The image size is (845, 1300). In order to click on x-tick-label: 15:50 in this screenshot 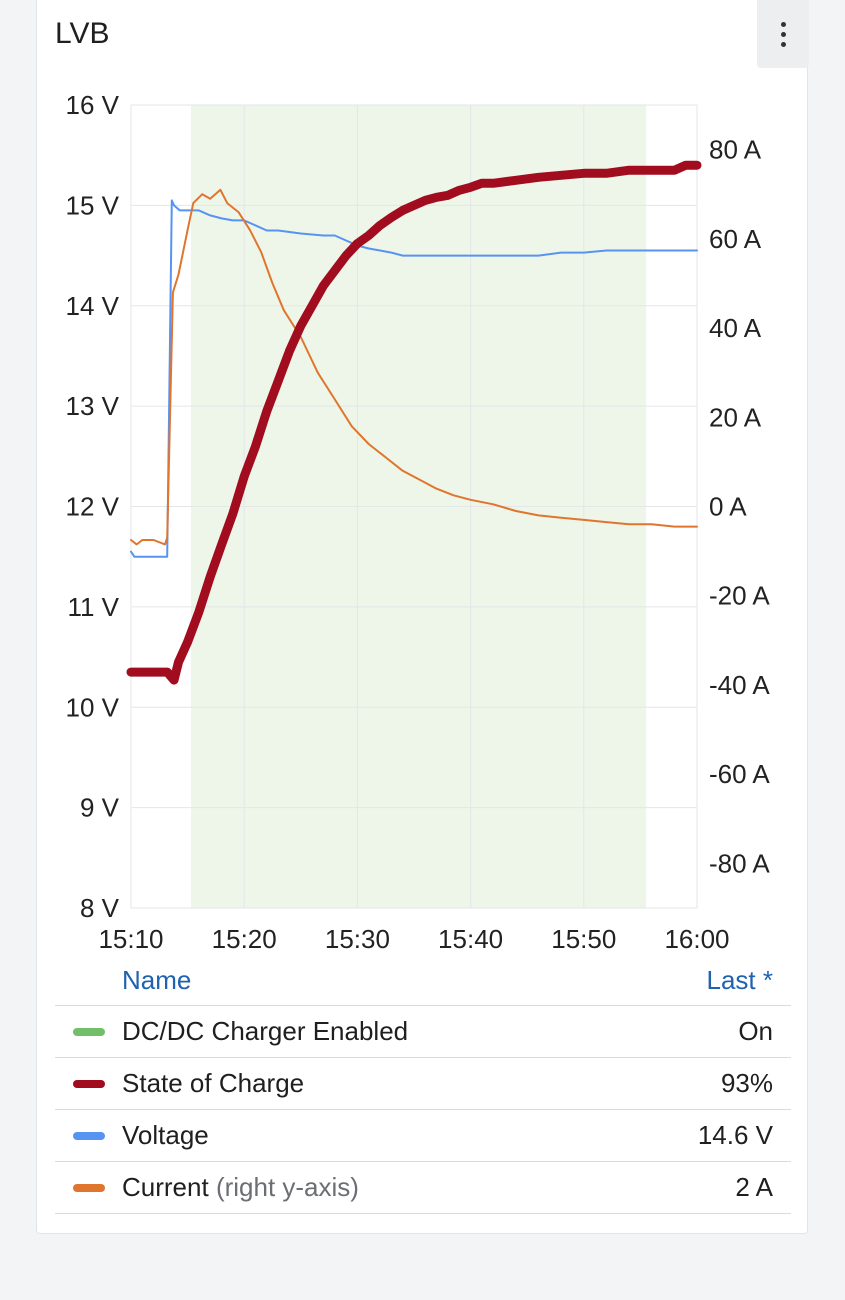, I will do `click(583, 939)`.